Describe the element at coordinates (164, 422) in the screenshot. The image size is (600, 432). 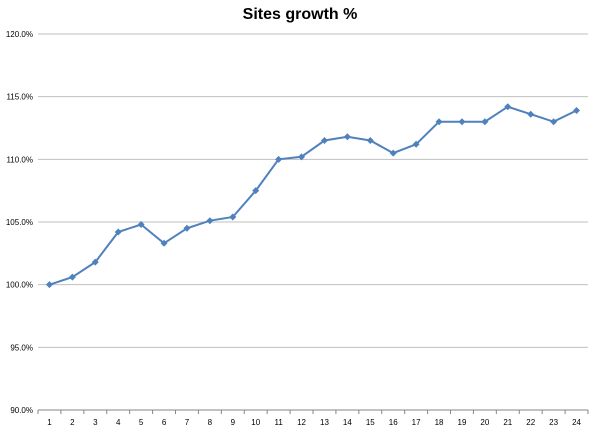
I see `x-tick-label: 6` at that location.